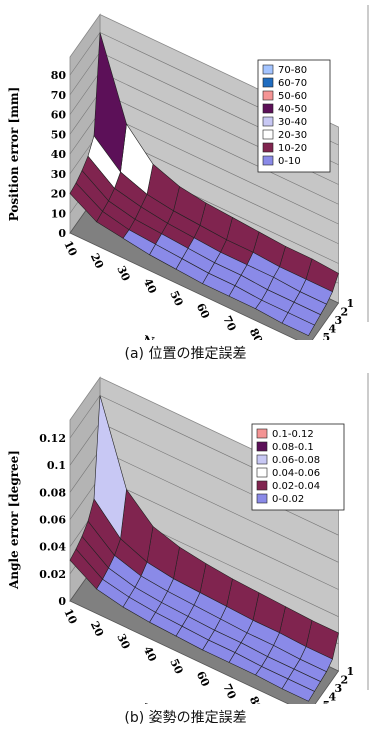 The width and height of the screenshot is (371, 731). What do you see at coordinates (321, 340) in the screenshot?
I see `y-tick-label: 6` at bounding box center [321, 340].